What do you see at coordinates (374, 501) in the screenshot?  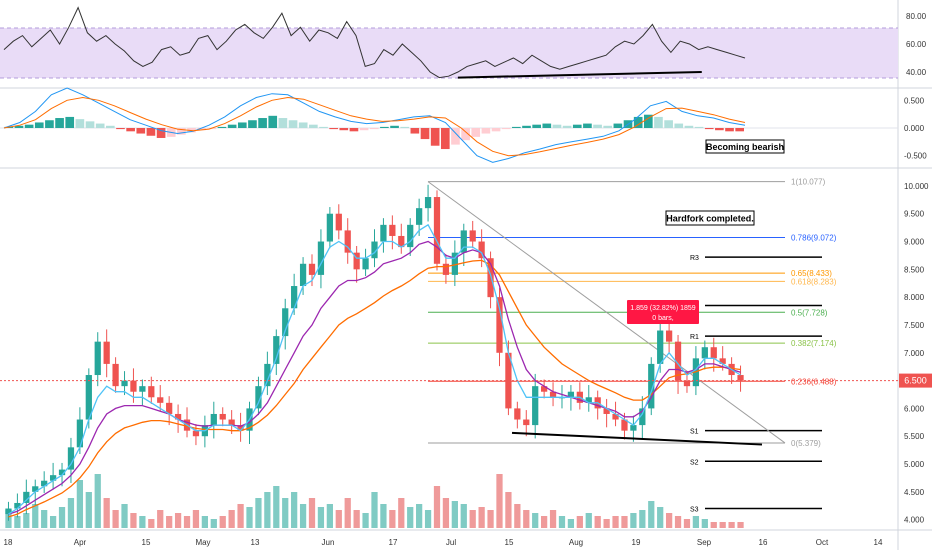 I see `volume-bars` at bounding box center [374, 501].